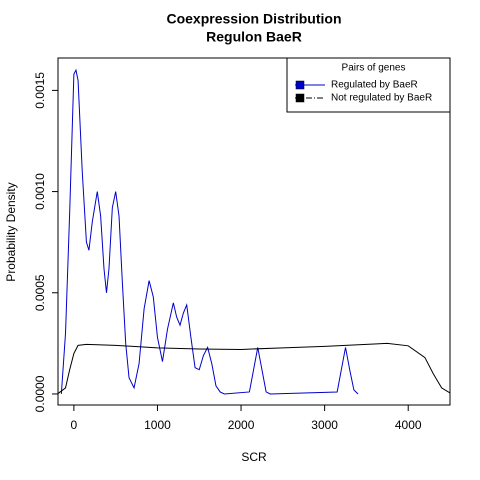  I want to click on y-axis-label: Probability Density, so click(11, 231).